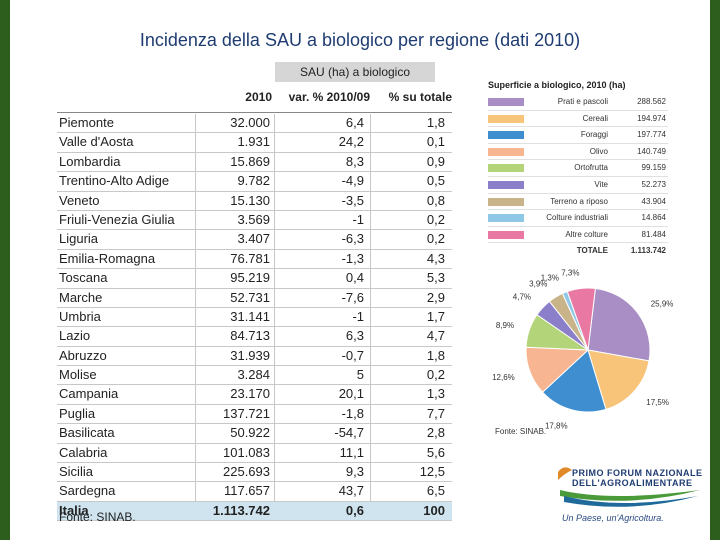 The image size is (720, 540). Describe the element at coordinates (578, 152) in the screenshot. I see `legend-item: Olivo 140.749` at that location.